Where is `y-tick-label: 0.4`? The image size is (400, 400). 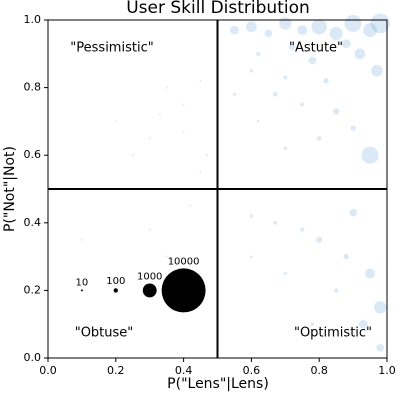 y-tick-label: 0.4 is located at coordinates (33, 222).